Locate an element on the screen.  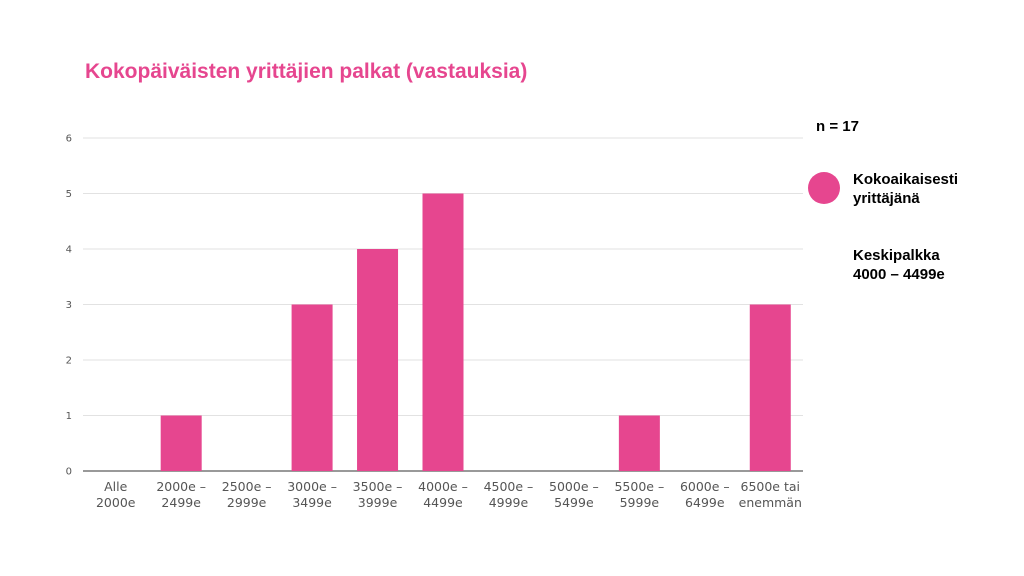
y-tick-label: 1 is located at coordinates (69, 416).